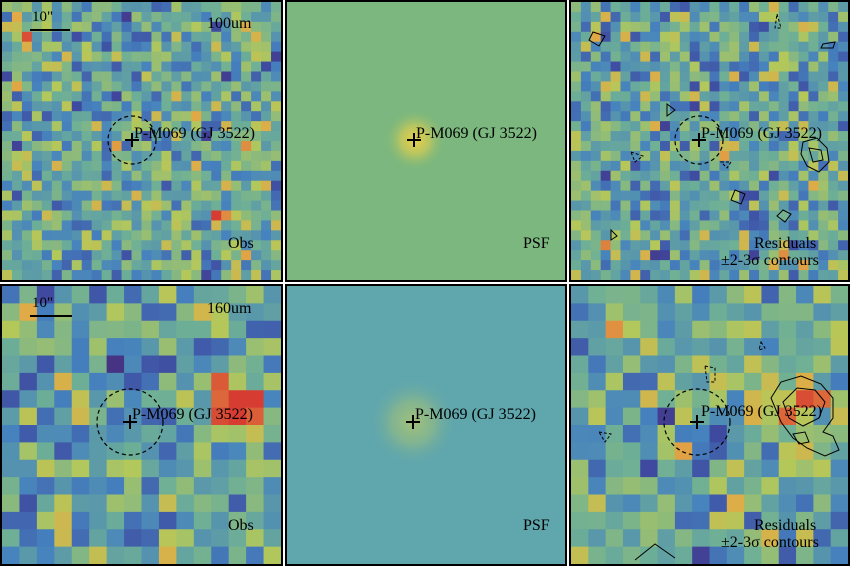  Describe the element at coordinates (229, 23) in the screenshot. I see `band-label: 100um` at that location.